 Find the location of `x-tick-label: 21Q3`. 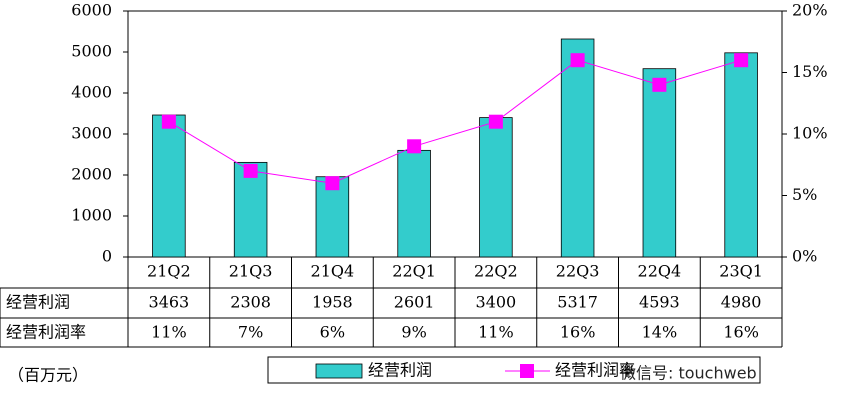

x-tick-label: 21Q3 is located at coordinates (251, 271).